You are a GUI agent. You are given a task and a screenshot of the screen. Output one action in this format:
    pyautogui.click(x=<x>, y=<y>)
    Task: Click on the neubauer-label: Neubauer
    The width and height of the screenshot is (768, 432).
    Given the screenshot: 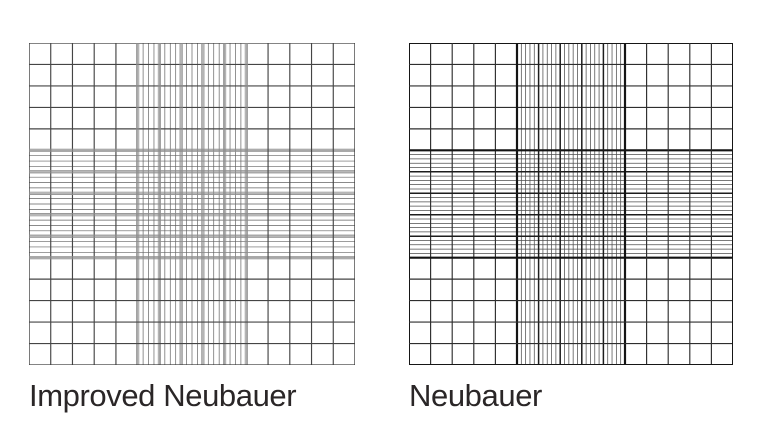 What is the action you would take?
    pyautogui.click(x=475, y=395)
    